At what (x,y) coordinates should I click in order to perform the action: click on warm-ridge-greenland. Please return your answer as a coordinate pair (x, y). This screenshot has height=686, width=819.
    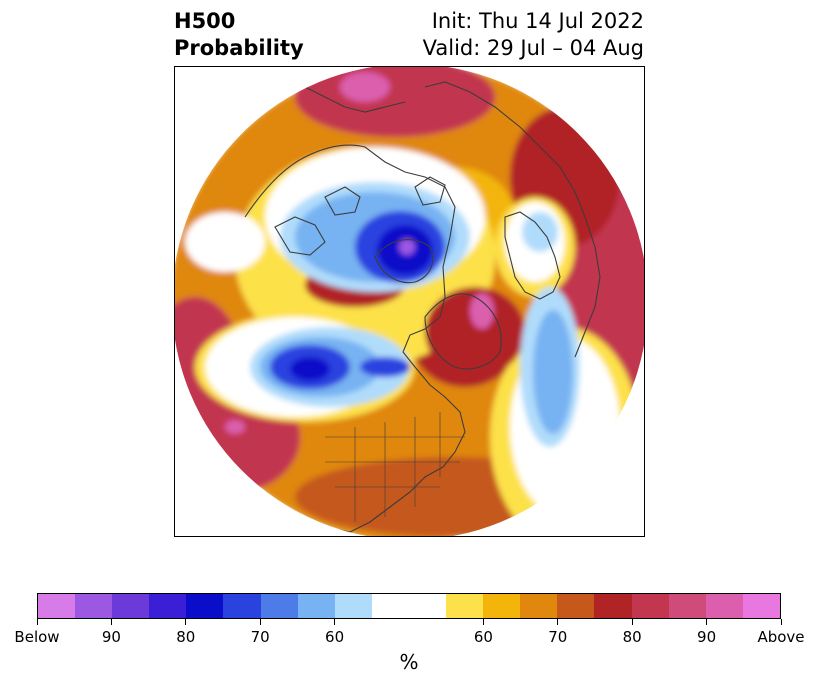
    Looking at the image, I should click on (475, 332).